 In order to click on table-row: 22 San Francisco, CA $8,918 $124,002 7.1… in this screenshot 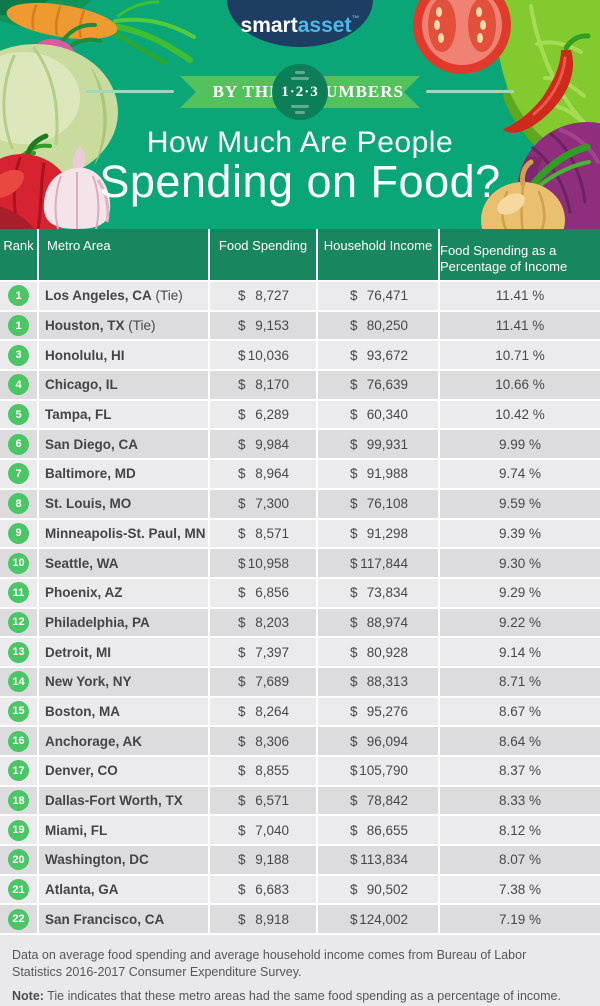, I will do `click(300, 919)`.